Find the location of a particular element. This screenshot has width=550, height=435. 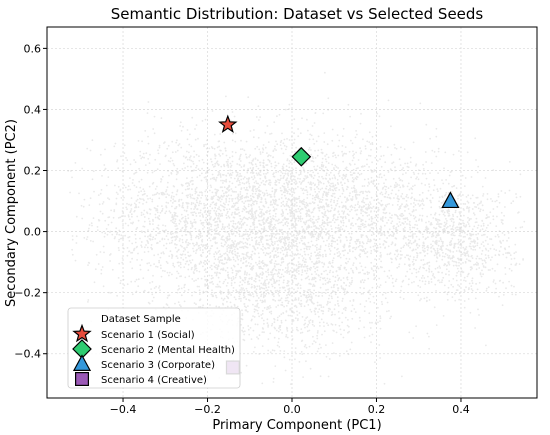

legend-label-2: Scenario 2 (Mental Health) is located at coordinates (168, 350).